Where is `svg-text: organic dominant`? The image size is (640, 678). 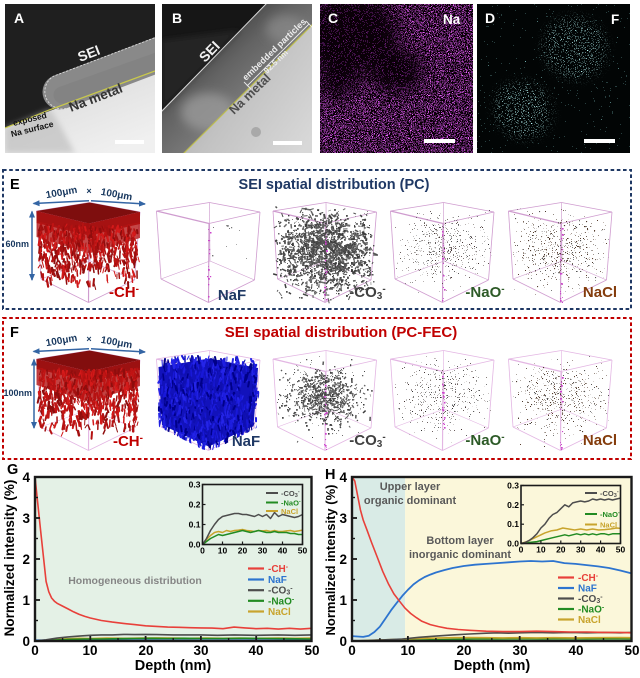 svg-text: organic dominant is located at coordinates (410, 501).